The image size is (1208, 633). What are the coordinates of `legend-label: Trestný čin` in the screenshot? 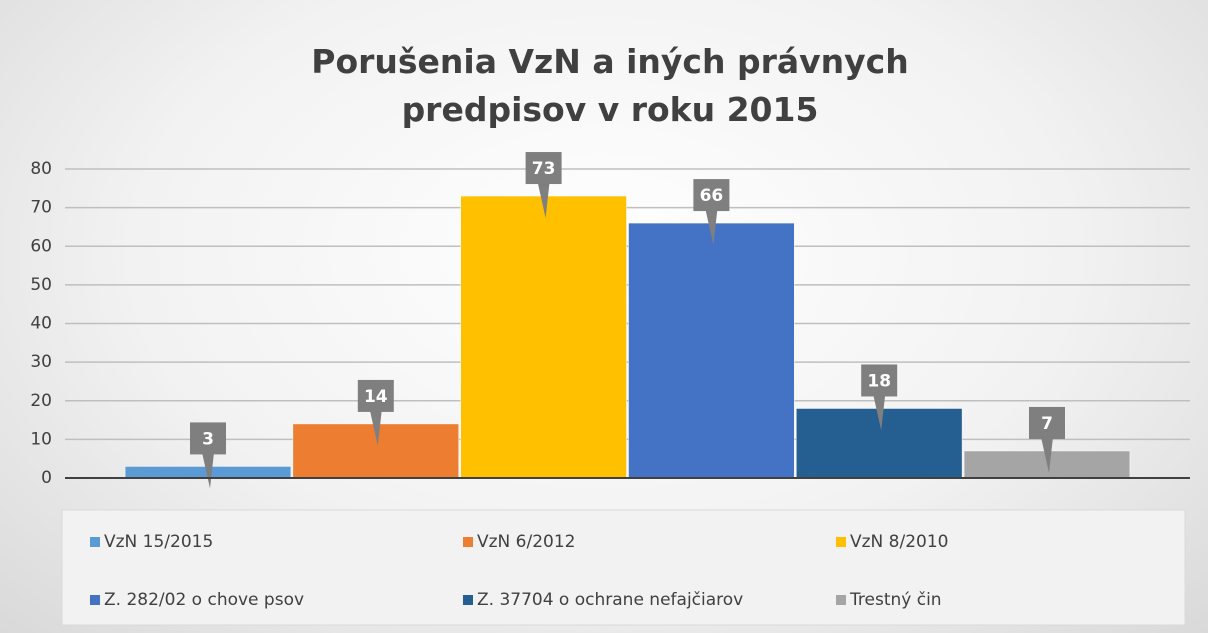 It's located at (895, 600).